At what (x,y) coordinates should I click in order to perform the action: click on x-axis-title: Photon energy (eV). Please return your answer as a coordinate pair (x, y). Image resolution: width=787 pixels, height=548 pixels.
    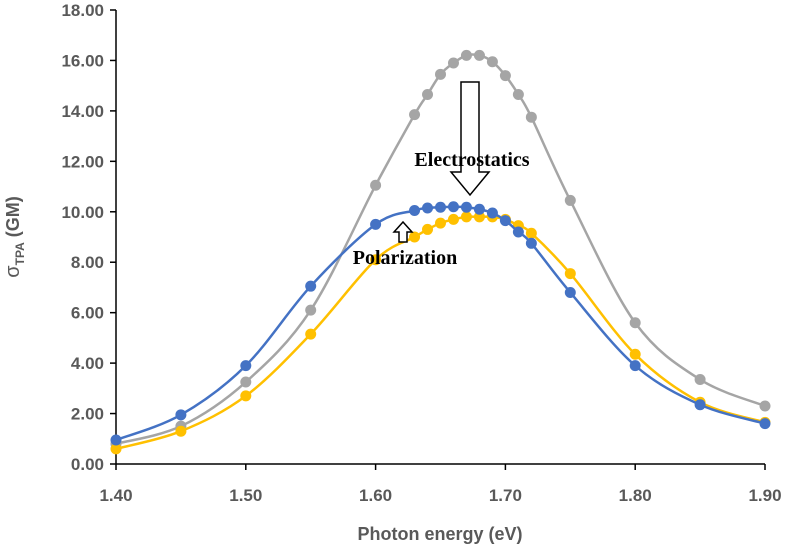
    Looking at the image, I should click on (439, 534).